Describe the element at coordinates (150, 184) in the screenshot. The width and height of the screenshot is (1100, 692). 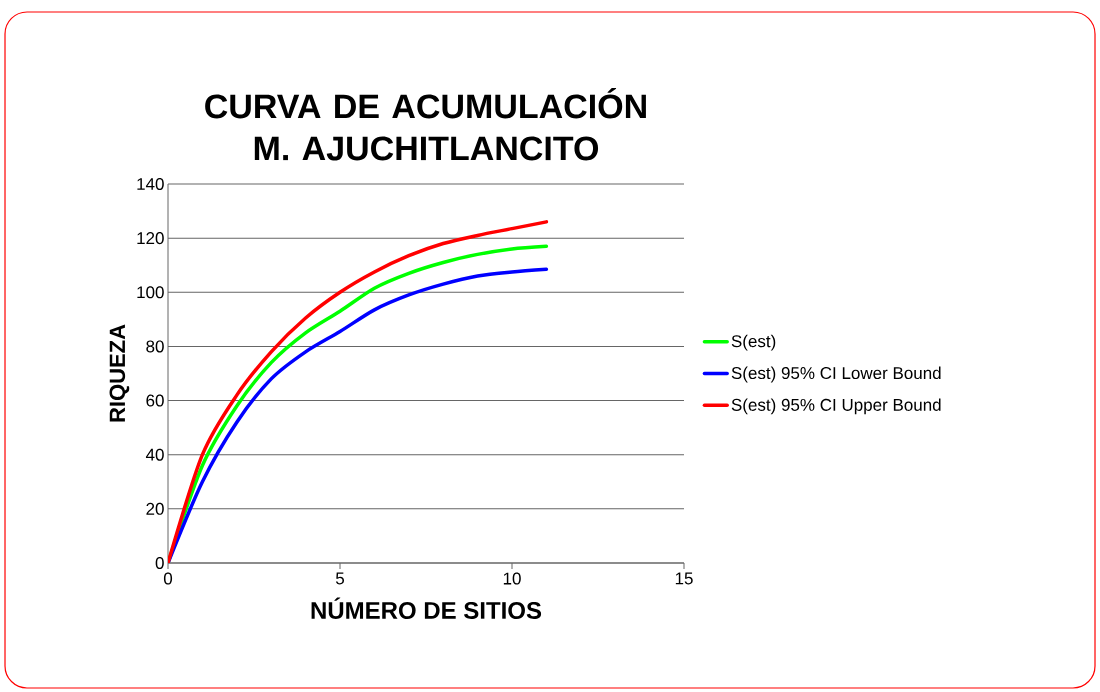
I see `y-tick-label: 140` at that location.